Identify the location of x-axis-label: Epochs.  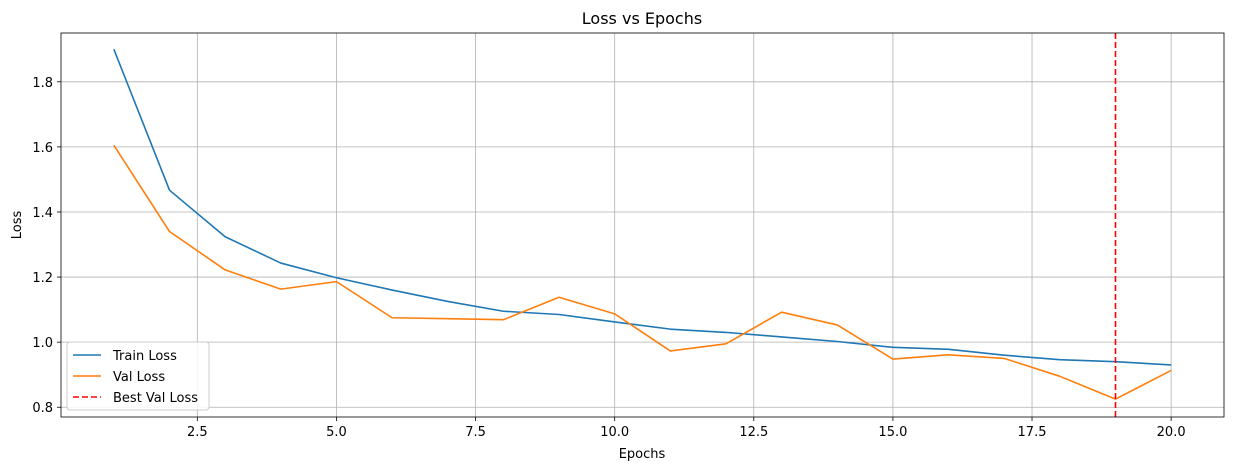
(642, 454).